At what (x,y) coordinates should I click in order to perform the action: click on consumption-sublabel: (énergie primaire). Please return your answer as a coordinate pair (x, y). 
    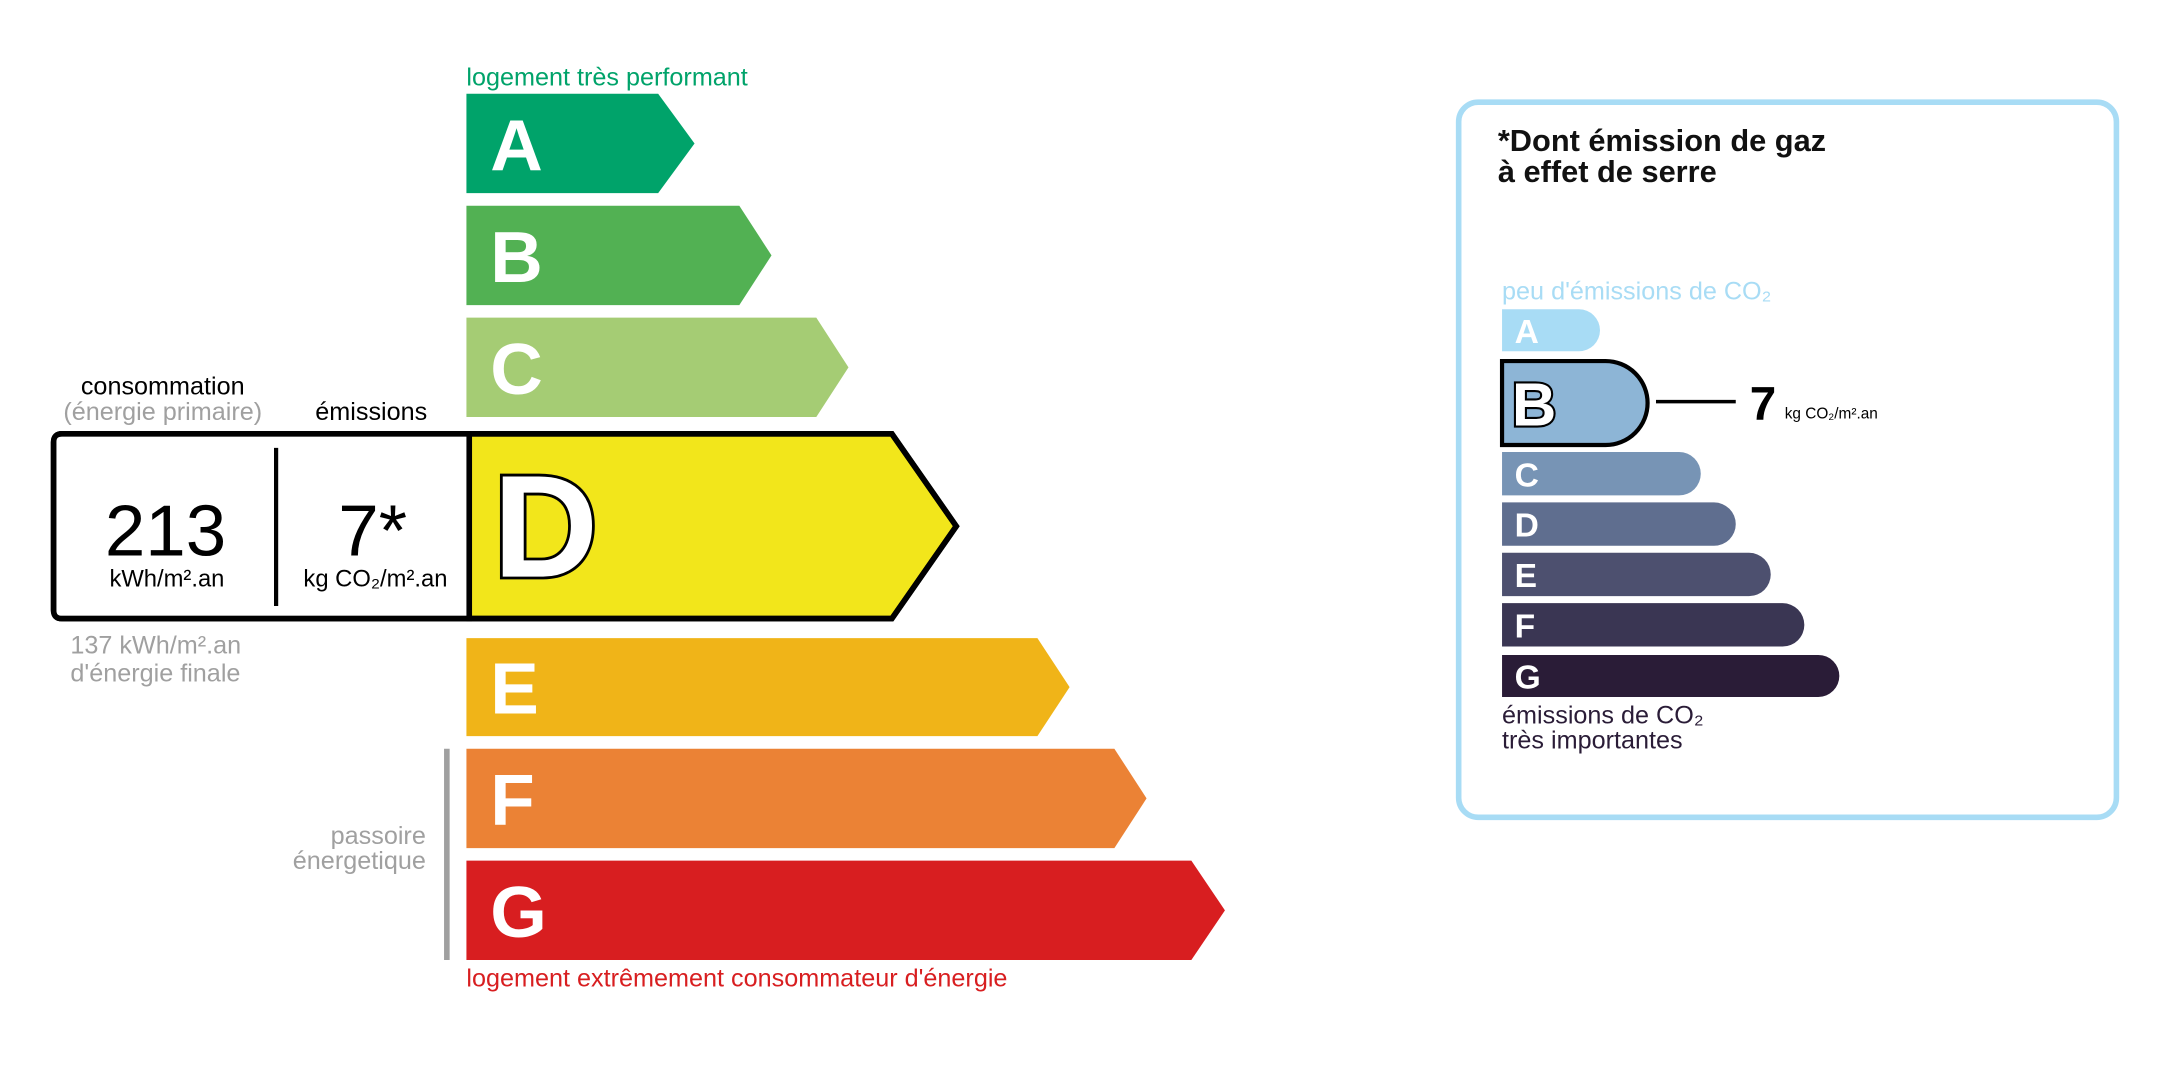
    Looking at the image, I should click on (162, 412).